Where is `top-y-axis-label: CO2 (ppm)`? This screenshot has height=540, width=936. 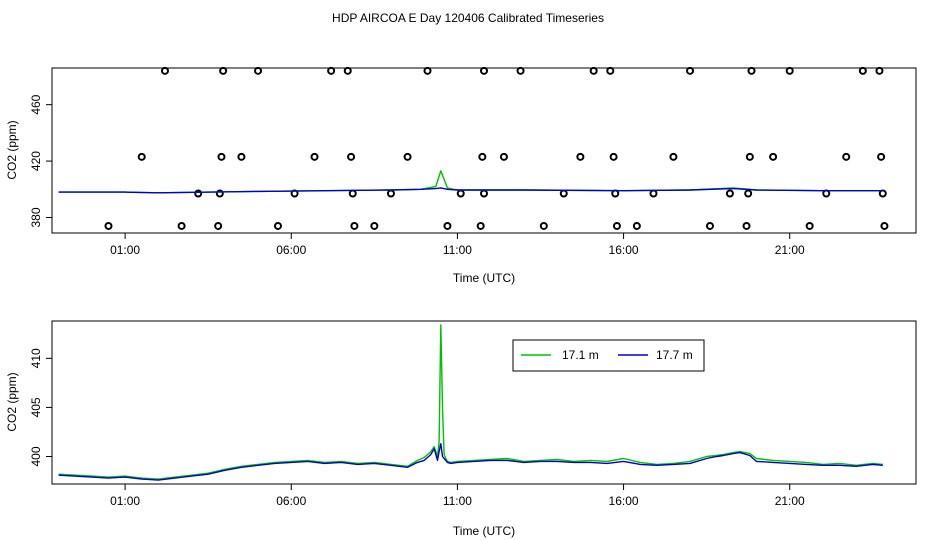
top-y-axis-label: CO2 (ppm) is located at coordinates (12, 149).